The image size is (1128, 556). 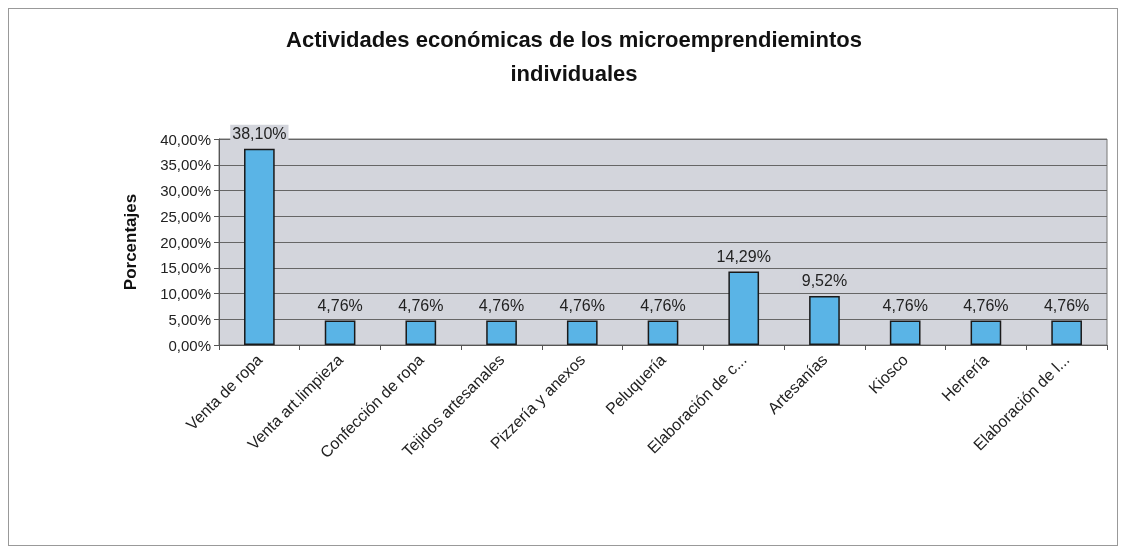 What do you see at coordinates (185, 293) in the screenshot?
I see `y-tick-label: 10,00%` at bounding box center [185, 293].